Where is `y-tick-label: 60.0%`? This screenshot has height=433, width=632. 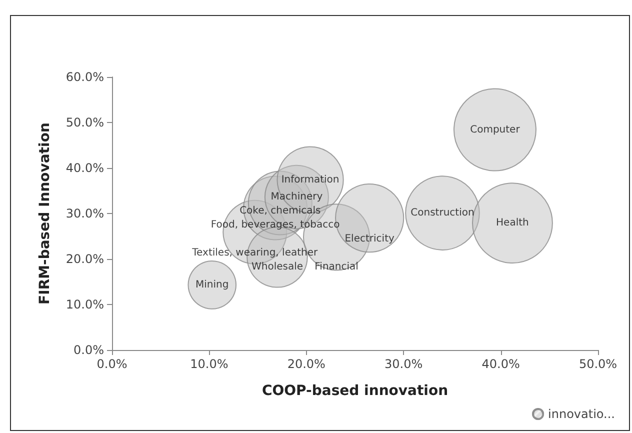 y-tick-label: 60.0% is located at coordinates (85, 77).